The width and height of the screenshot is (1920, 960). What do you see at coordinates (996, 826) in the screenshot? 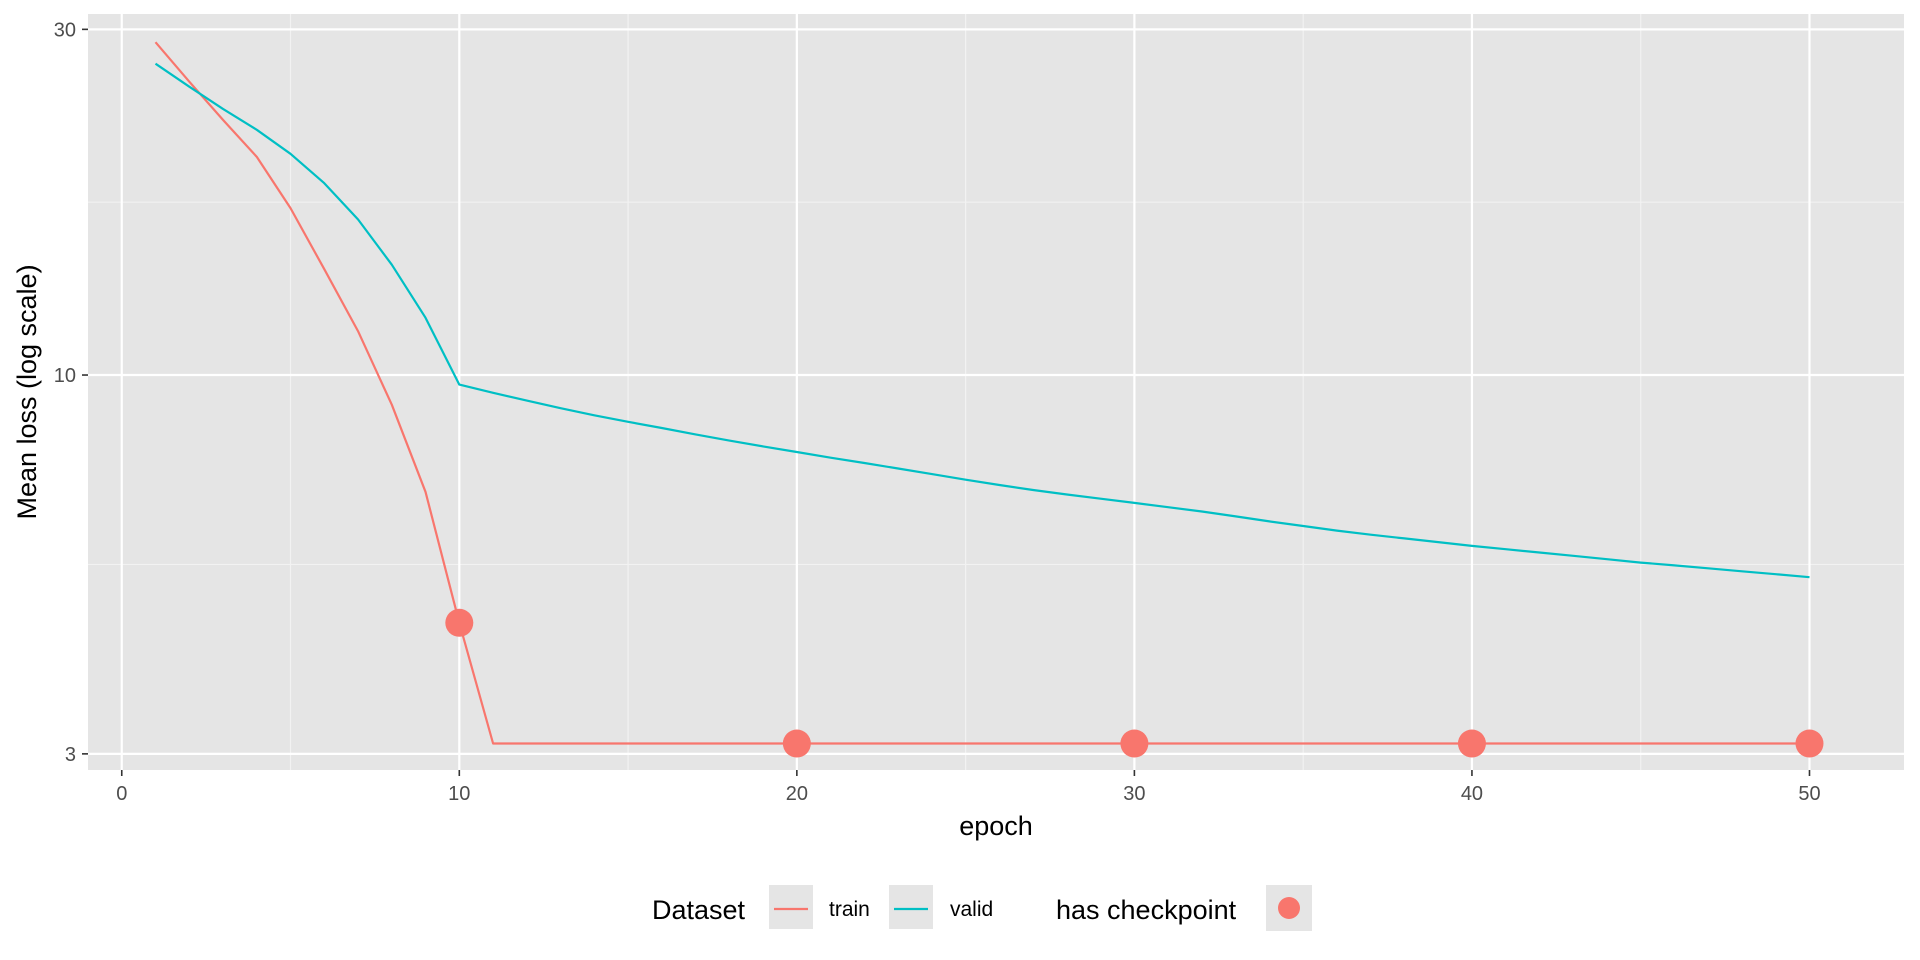
I see `x-axis-title: epoch` at bounding box center [996, 826].